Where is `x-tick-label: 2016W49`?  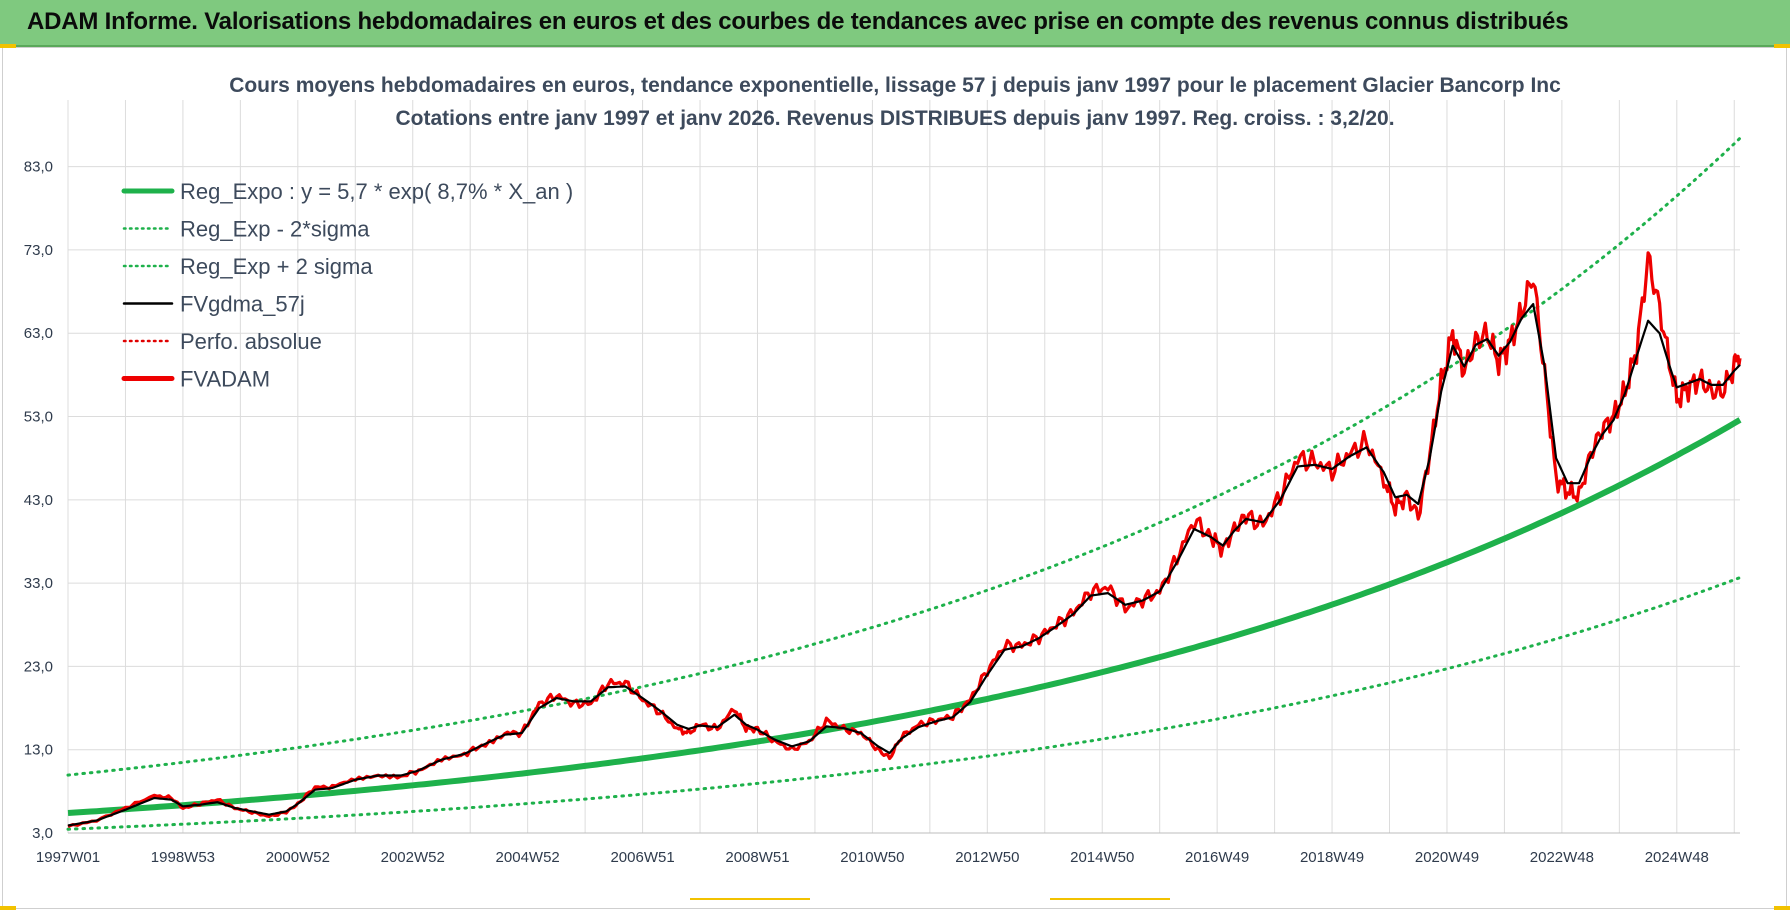
x-tick-label: 2016W49 is located at coordinates (1217, 857).